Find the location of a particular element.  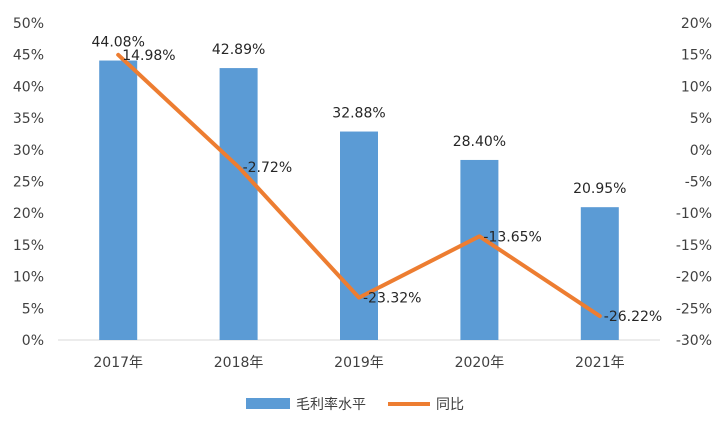

left-axis-tick-label: 50% is located at coordinates (28, 24).